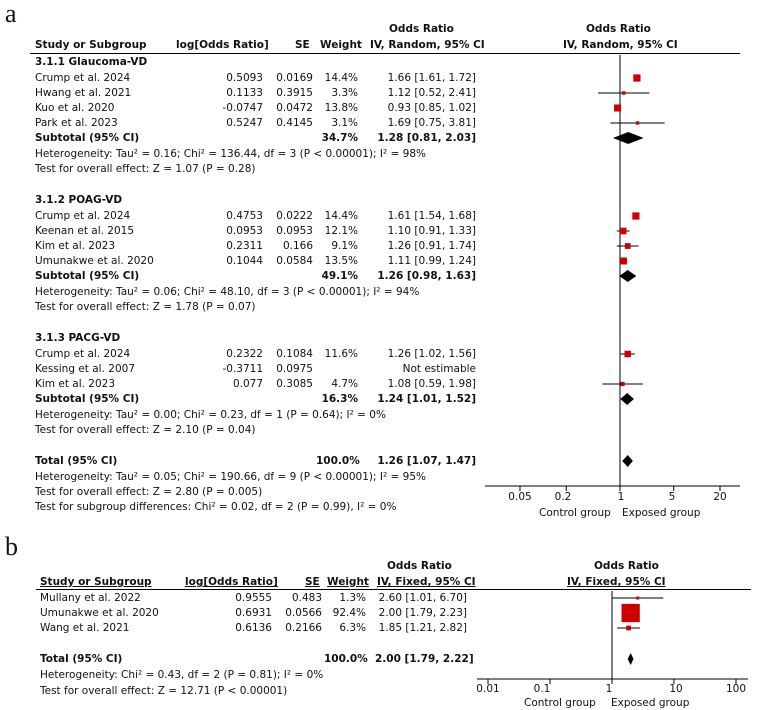 The height and width of the screenshot is (710, 762). What do you see at coordinates (344, 246) in the screenshot?
I see `study-weight: 9.1%` at bounding box center [344, 246].